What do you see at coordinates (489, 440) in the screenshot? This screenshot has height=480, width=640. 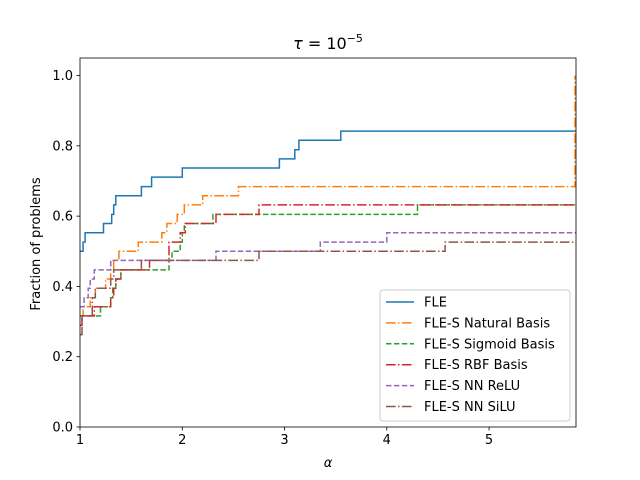 I see `x-tick-label: 5` at bounding box center [489, 440].